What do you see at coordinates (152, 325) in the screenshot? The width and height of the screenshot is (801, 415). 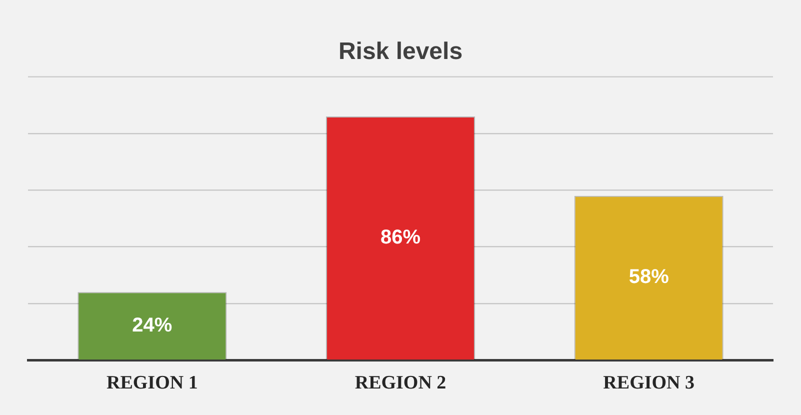 I see `data-label: 24%` at bounding box center [152, 325].